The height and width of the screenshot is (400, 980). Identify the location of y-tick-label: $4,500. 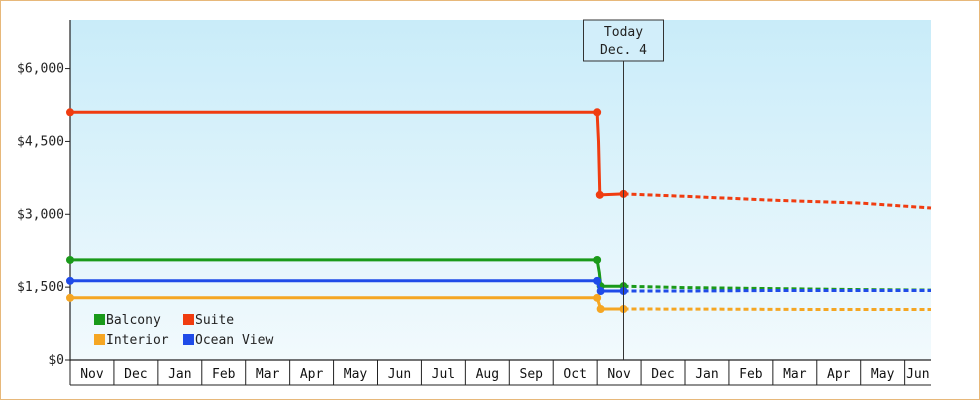
(40, 141).